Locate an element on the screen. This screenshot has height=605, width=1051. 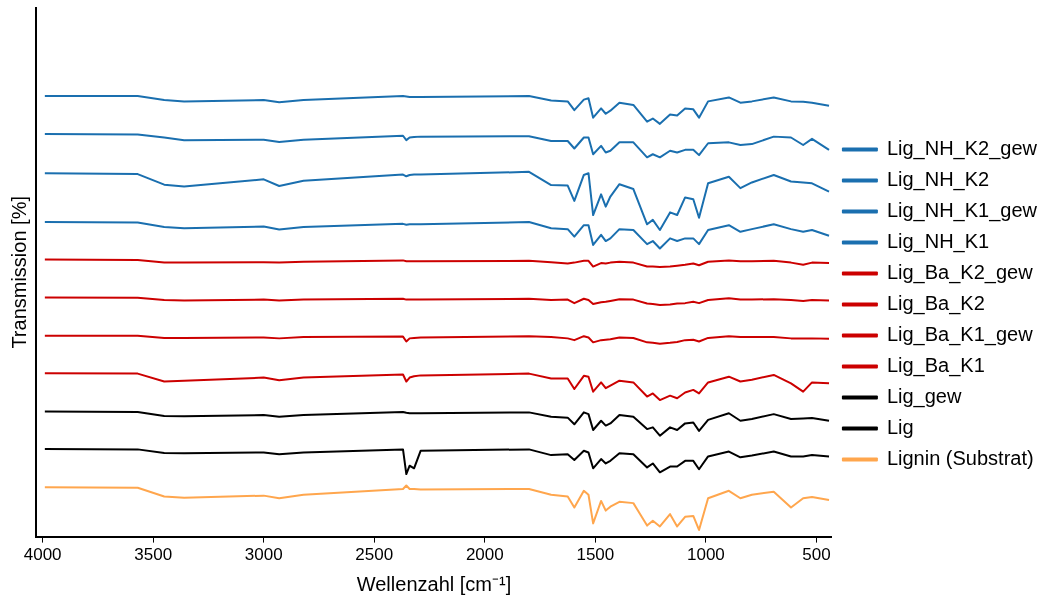
legend-label: Lig_NH_K1 is located at coordinates (938, 242).